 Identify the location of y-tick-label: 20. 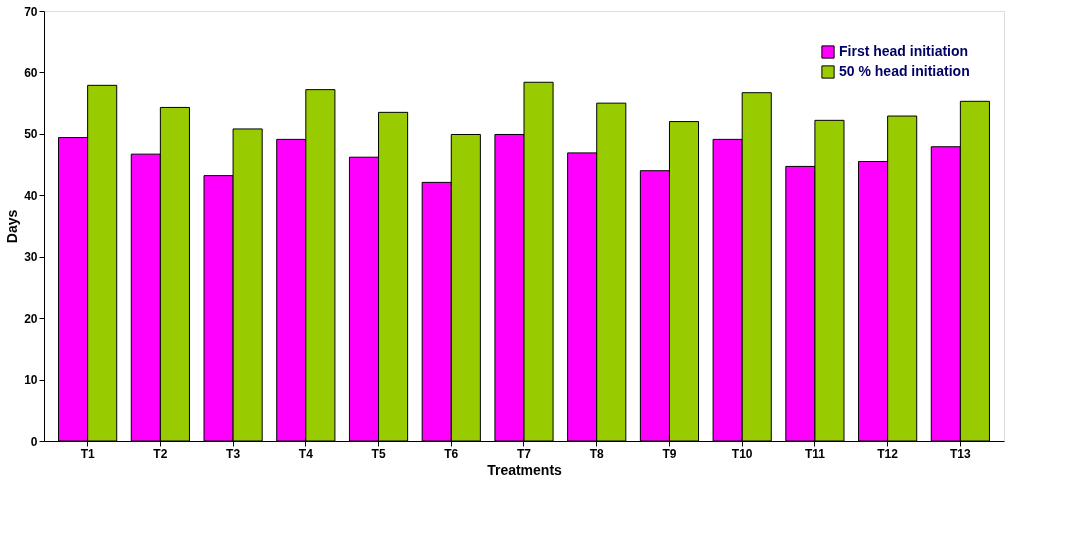
(31, 318).